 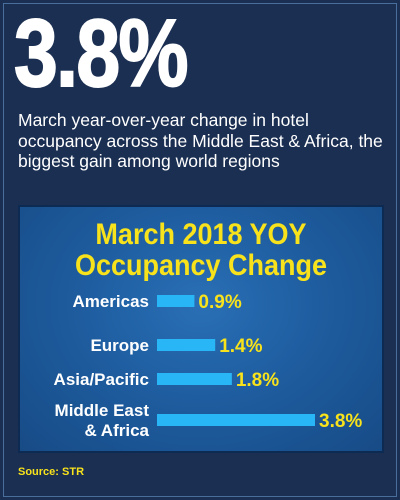 What do you see at coordinates (240, 346) in the screenshot?
I see `bar-value-label: 1.4%` at bounding box center [240, 346].